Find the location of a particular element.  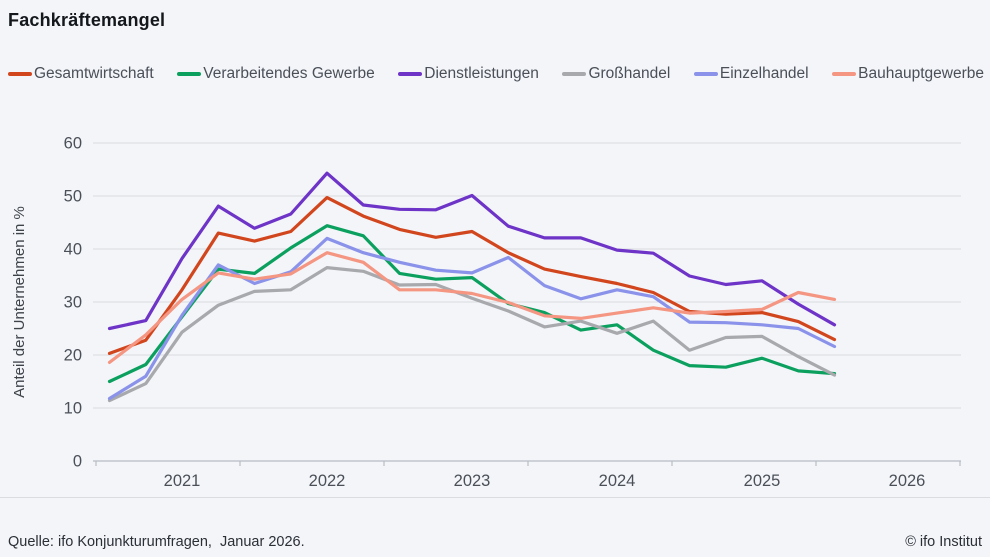

legend-label: Verarbeitendes Gewerbe is located at coordinates (289, 73).